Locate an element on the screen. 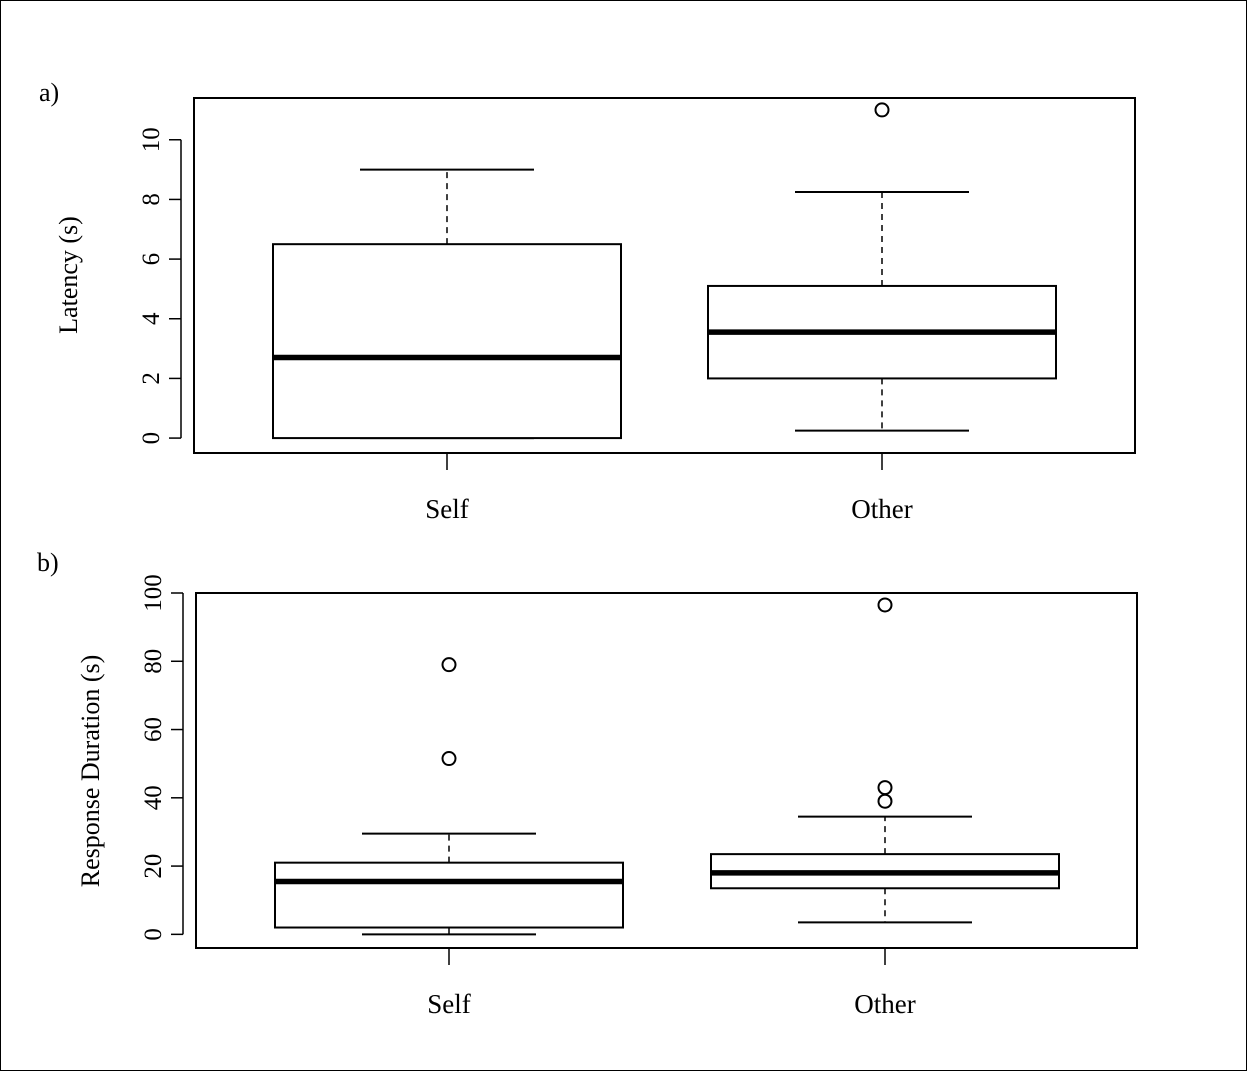  y-tick-label: 100 is located at coordinates (153, 593).